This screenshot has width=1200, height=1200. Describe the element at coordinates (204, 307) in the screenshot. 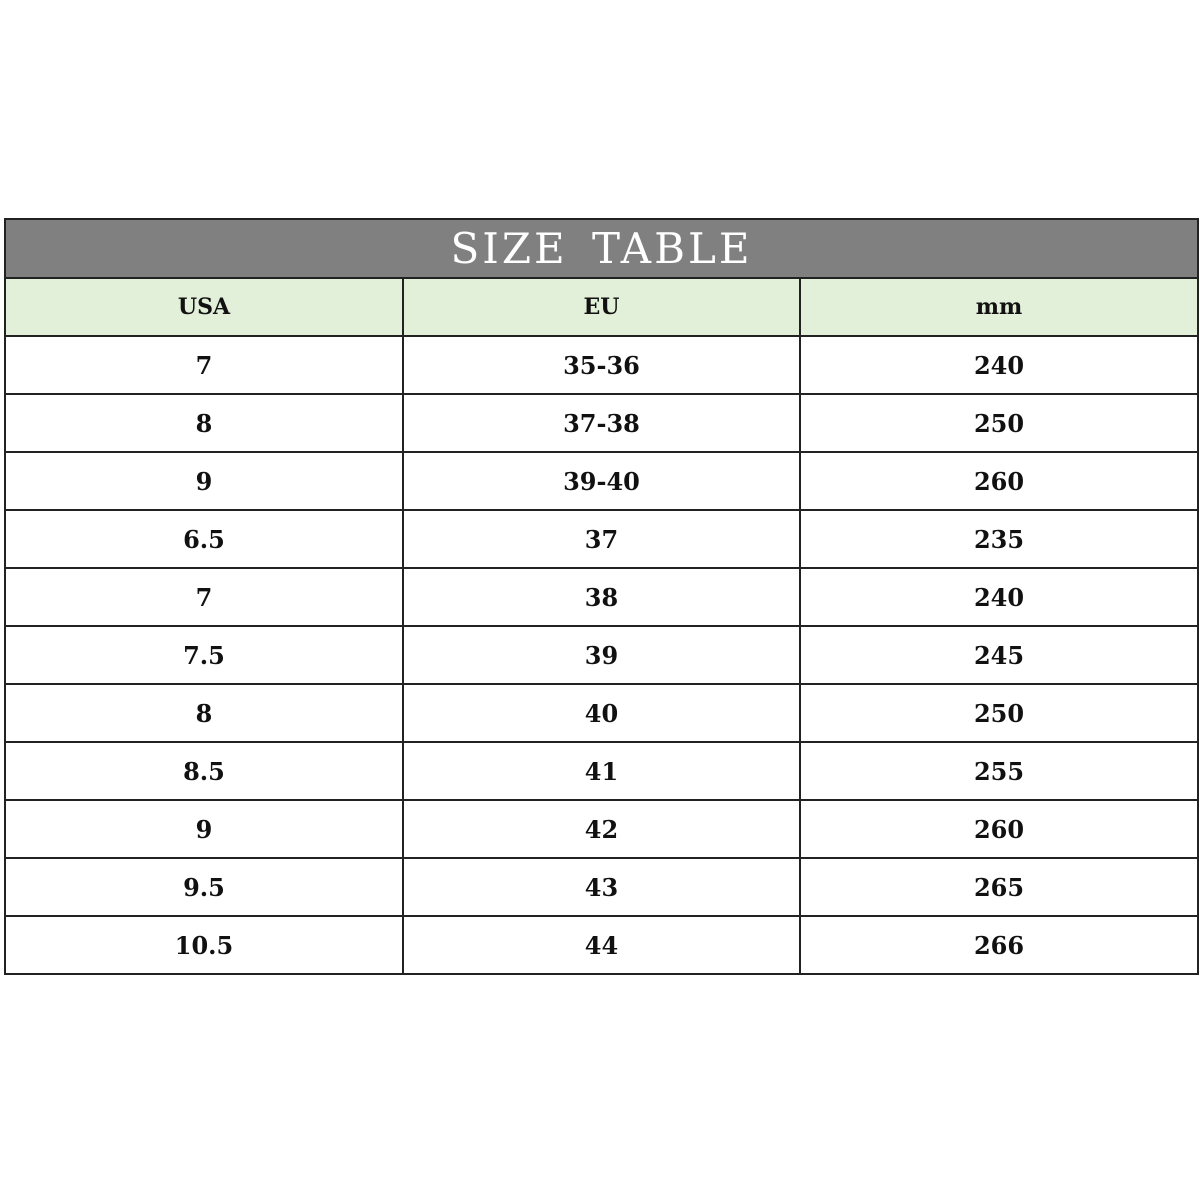

I see `column-header-usa: USA` at that location.